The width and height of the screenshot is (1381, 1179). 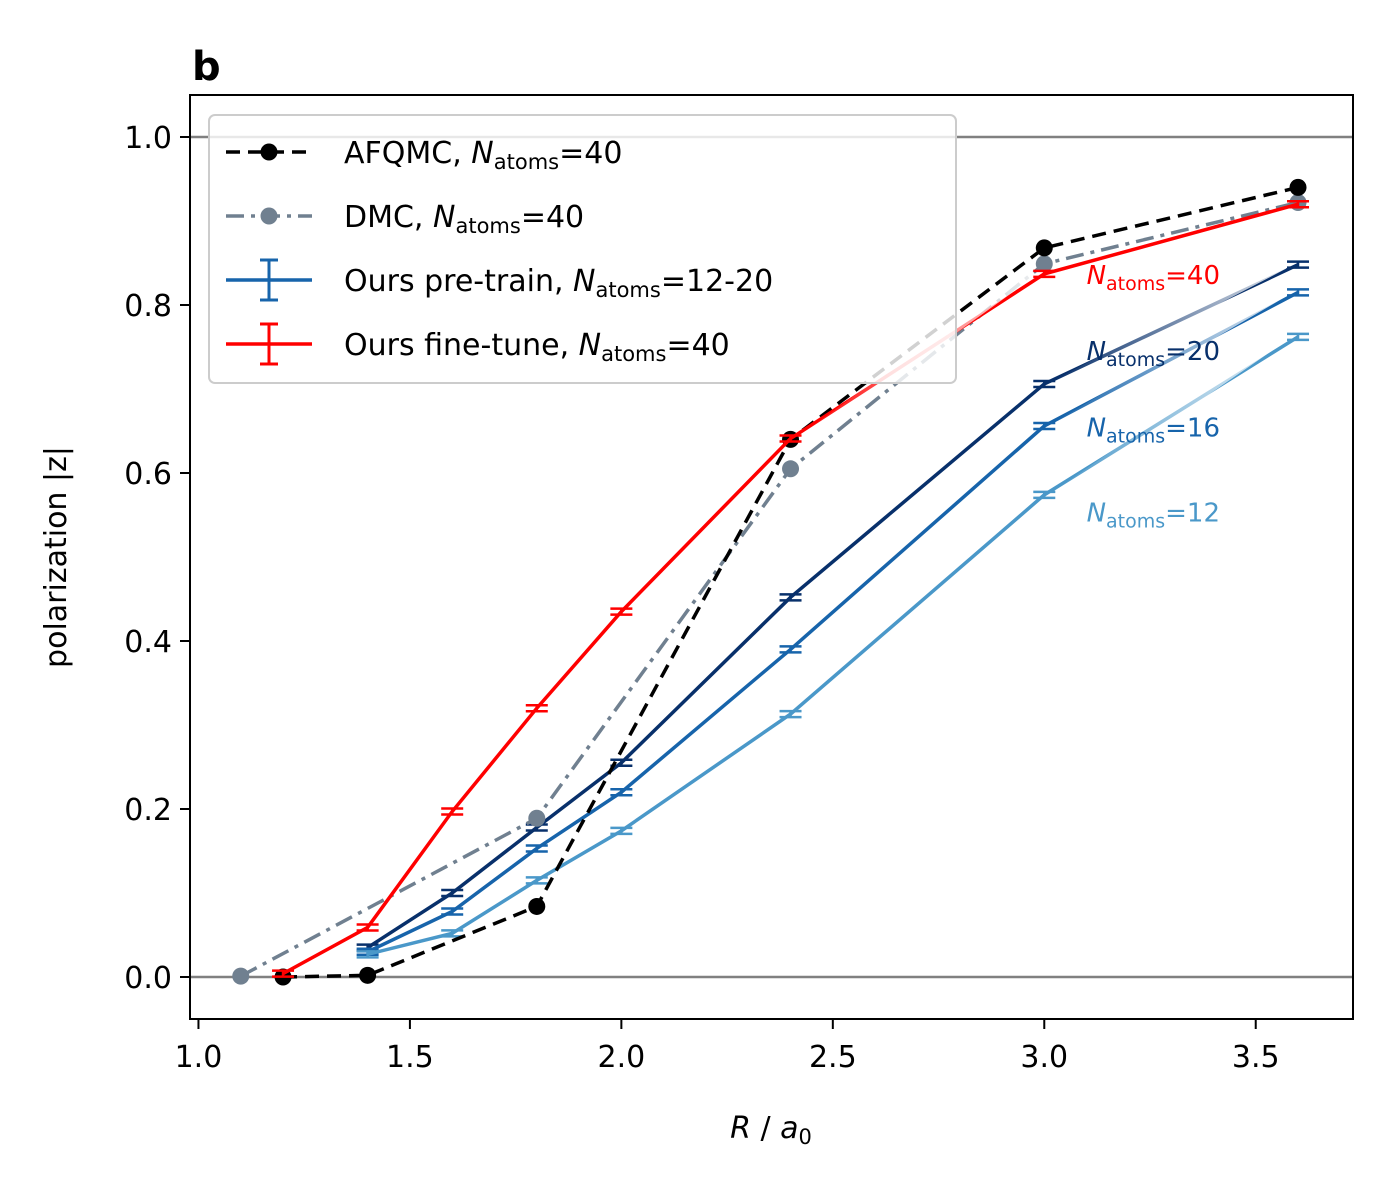 I want to click on legend-entry-1: DMC, Natoms=40, so click(x=405, y=219).